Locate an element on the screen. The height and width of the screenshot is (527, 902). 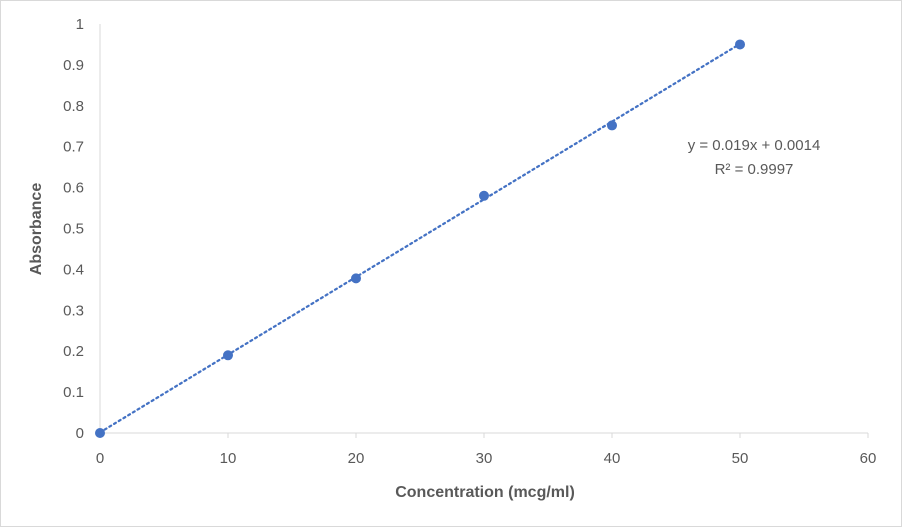
y-tick-label: 0.8 is located at coordinates (73, 106).